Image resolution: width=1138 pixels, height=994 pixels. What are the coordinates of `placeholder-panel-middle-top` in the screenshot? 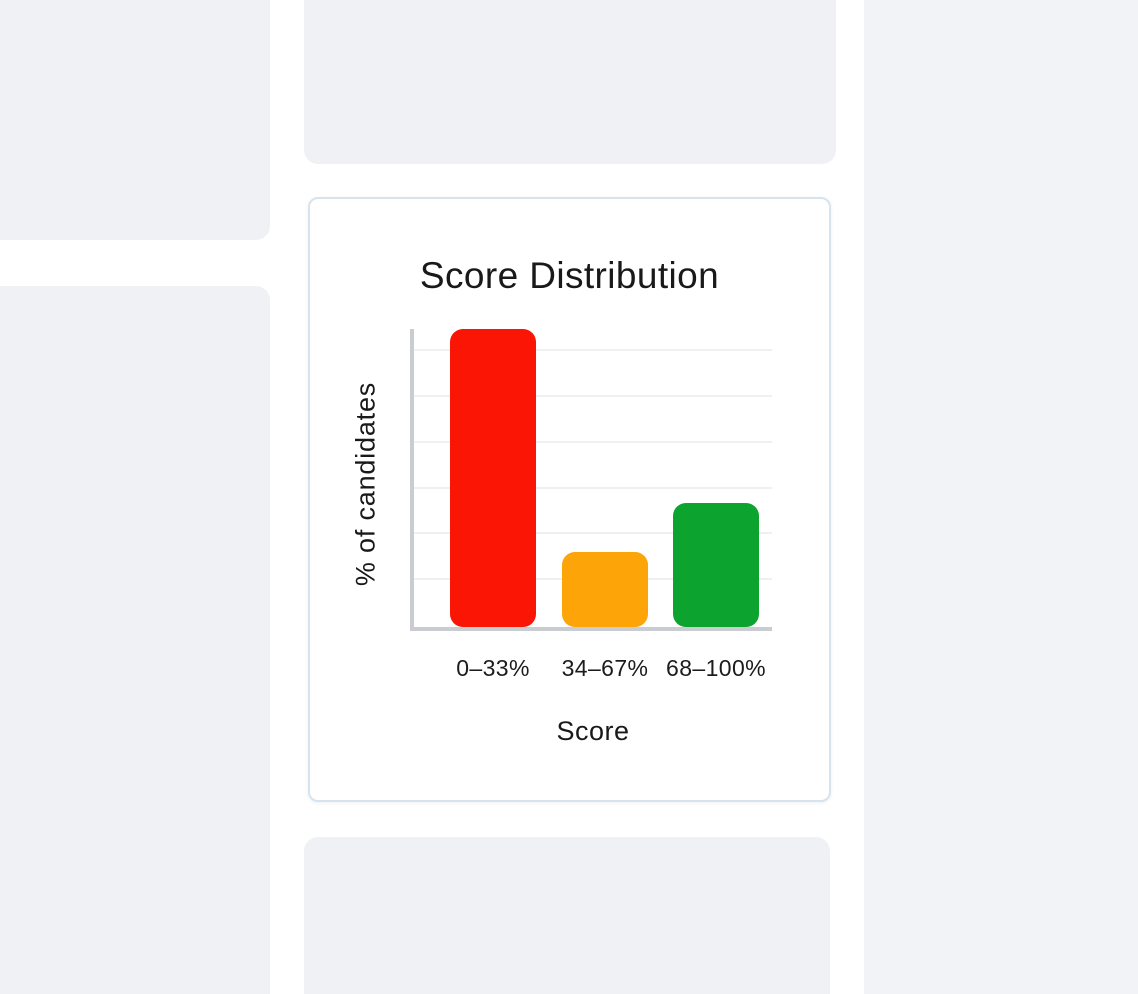 It's located at (570, 82).